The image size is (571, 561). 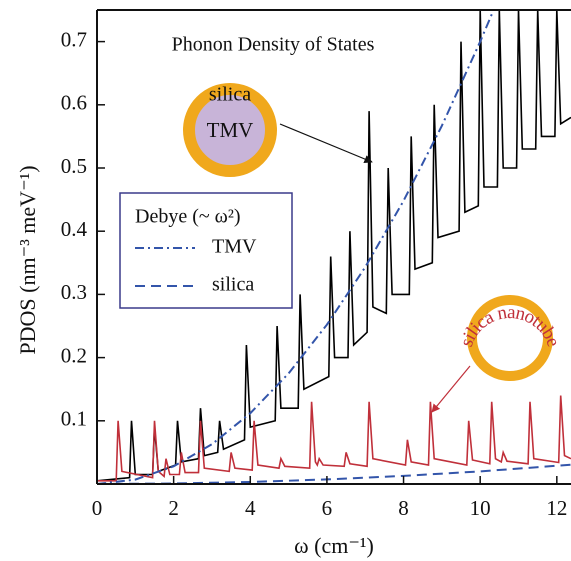 I want to click on y-tick-label: 0.5, so click(x=74, y=166).